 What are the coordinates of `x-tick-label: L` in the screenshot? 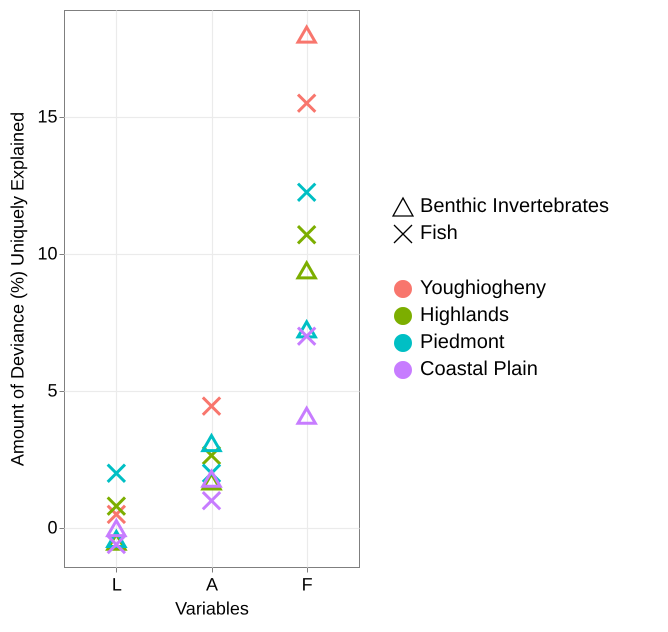 It's located at (117, 584).